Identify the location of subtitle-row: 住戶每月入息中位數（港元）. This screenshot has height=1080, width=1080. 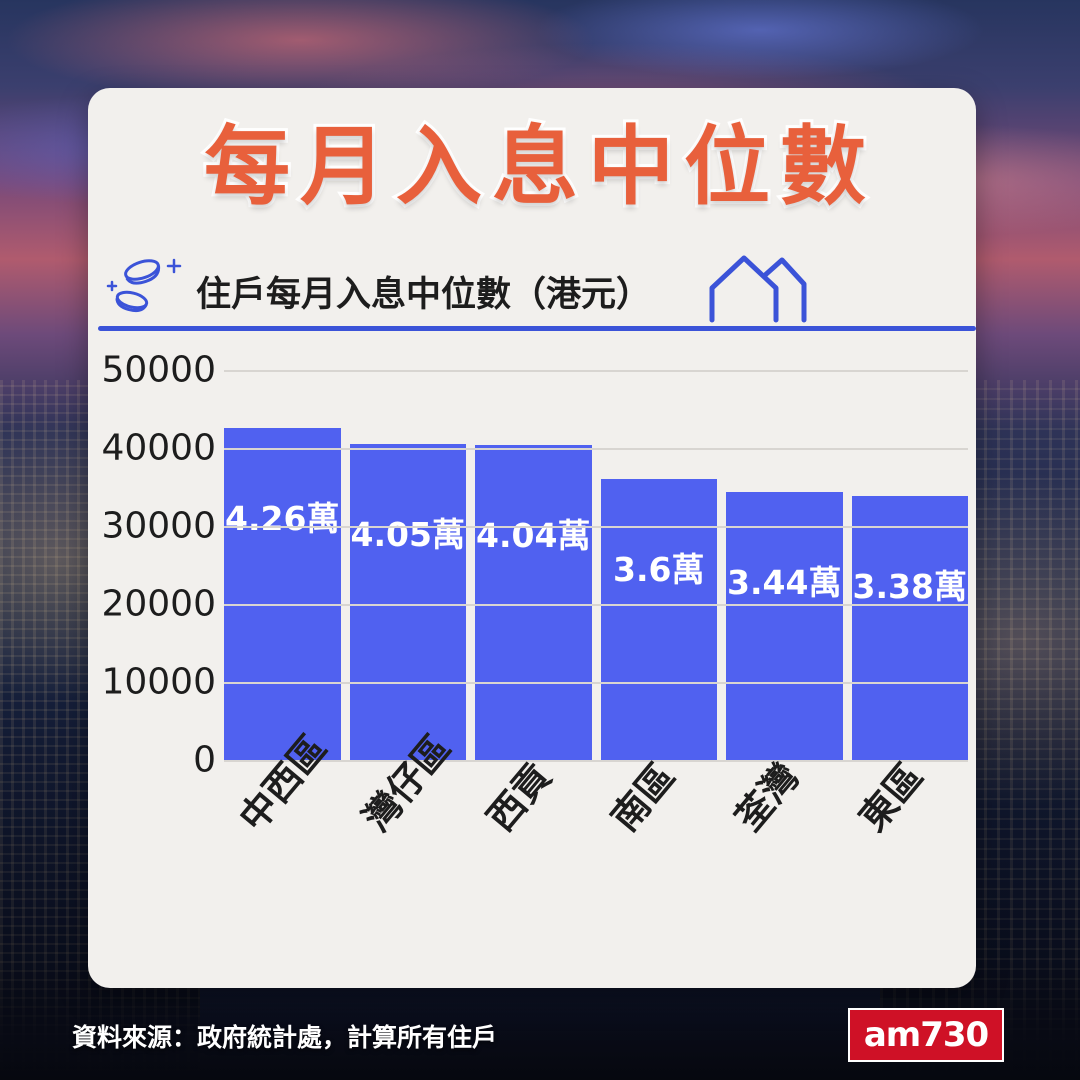
(536, 294).